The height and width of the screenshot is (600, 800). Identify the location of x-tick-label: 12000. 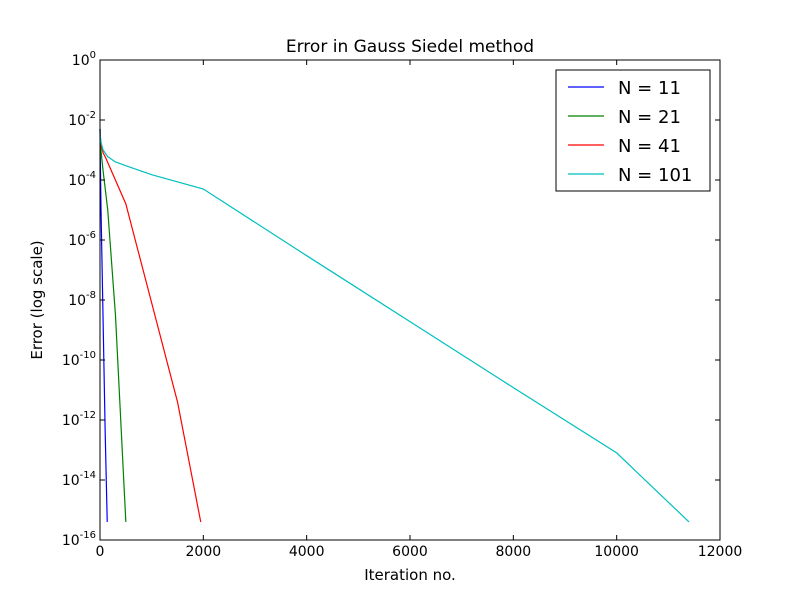
(720, 552).